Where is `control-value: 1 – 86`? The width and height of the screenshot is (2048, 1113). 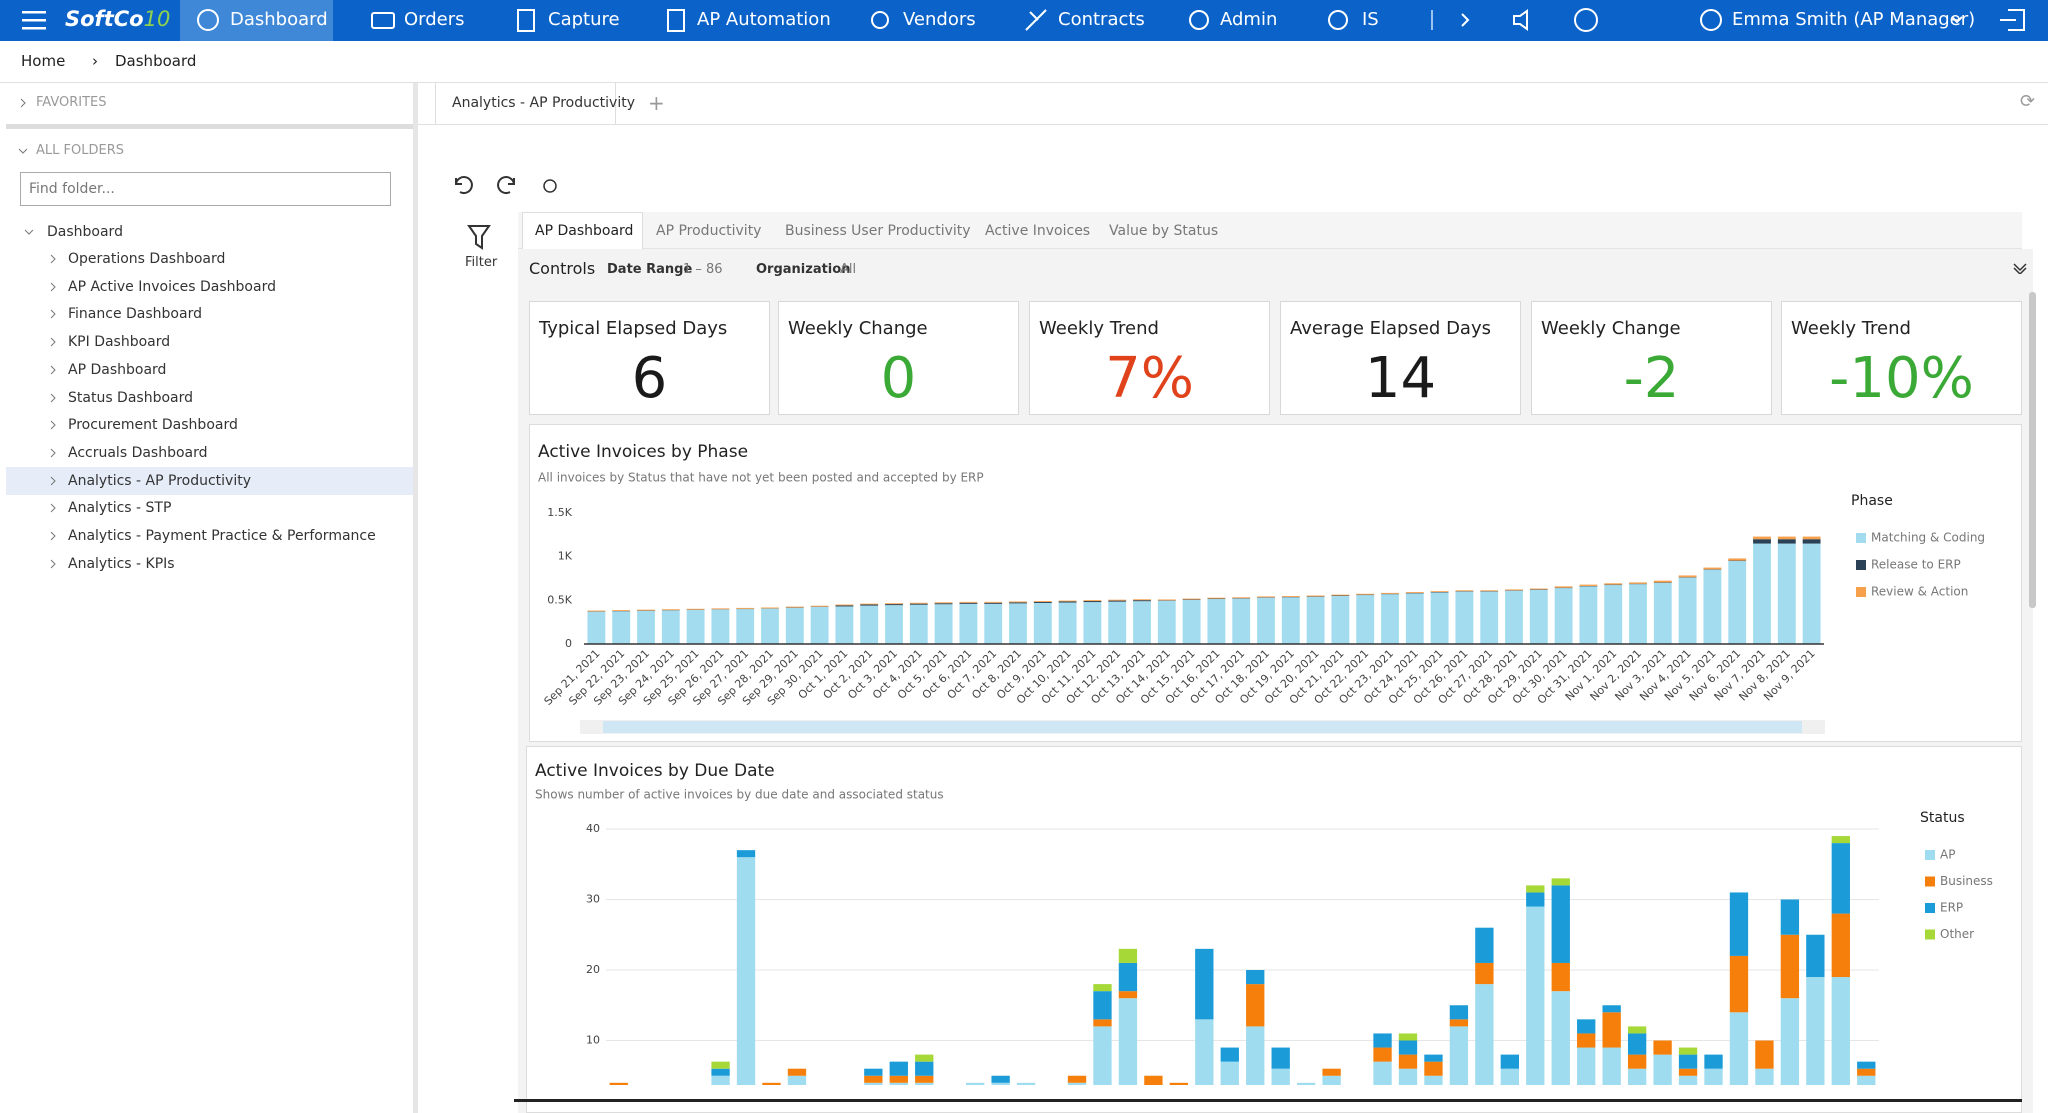
control-value: 1 – 86 is located at coordinates (703, 269).